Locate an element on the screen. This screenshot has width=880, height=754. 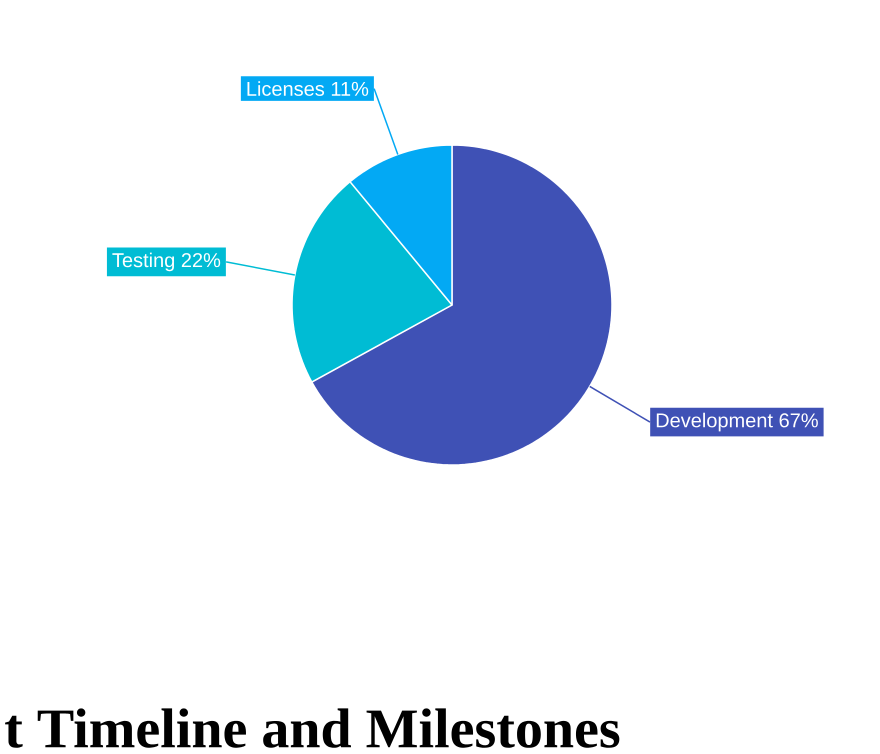
slice-label: Development is located at coordinates (714, 422).